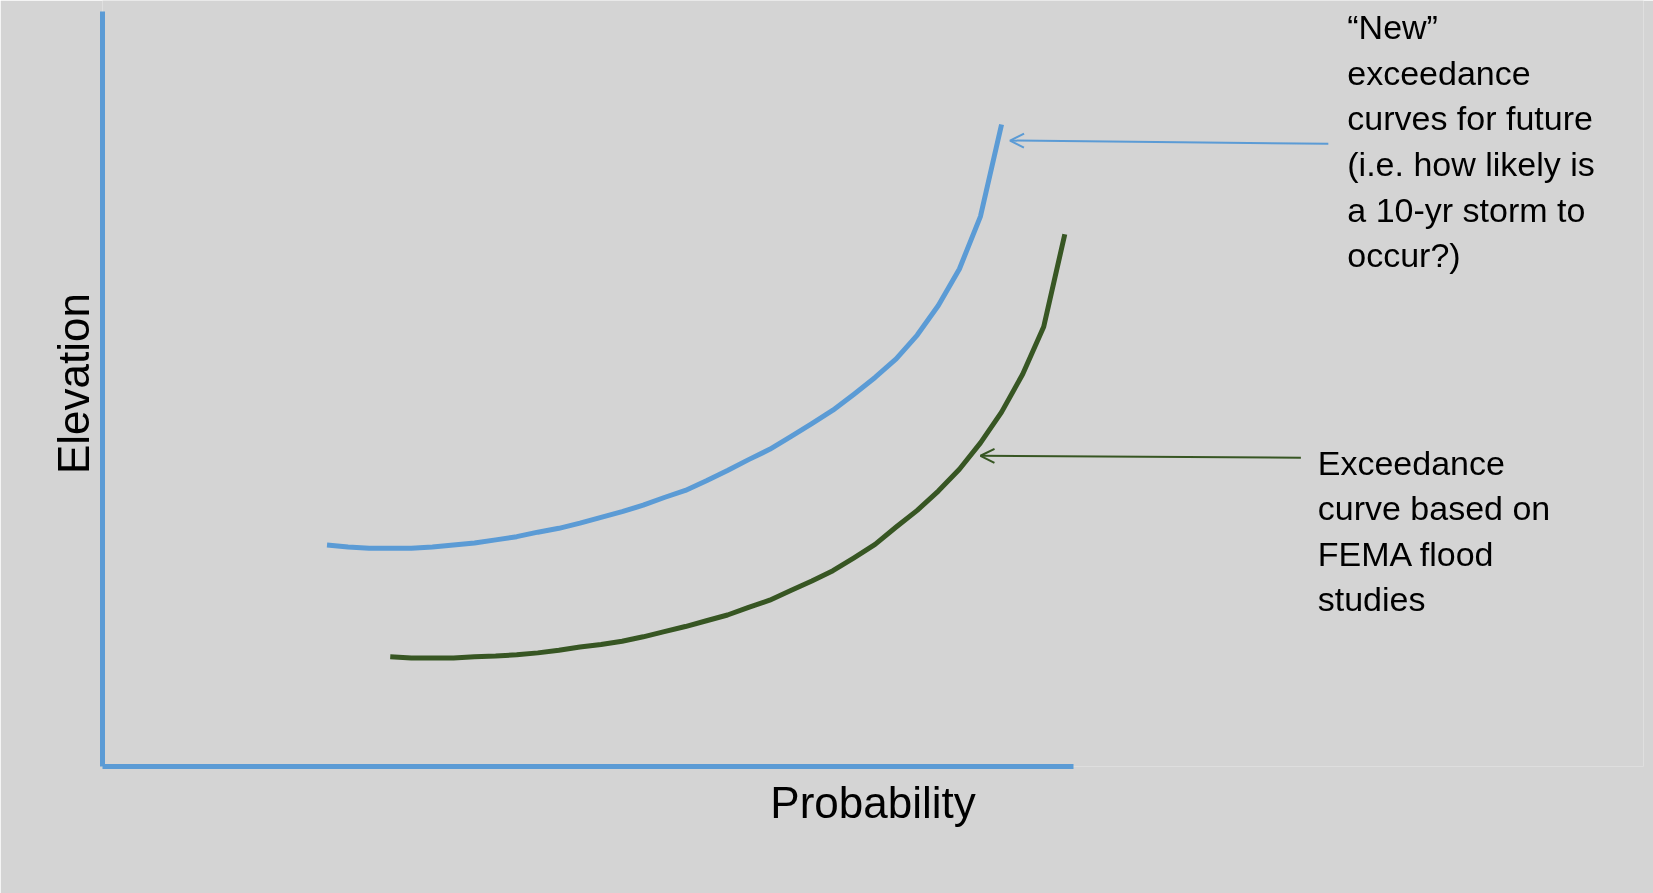 Image resolution: width=1653 pixels, height=893 pixels. What do you see at coordinates (873, 802) in the screenshot?
I see `x-axis-title: Probability` at bounding box center [873, 802].